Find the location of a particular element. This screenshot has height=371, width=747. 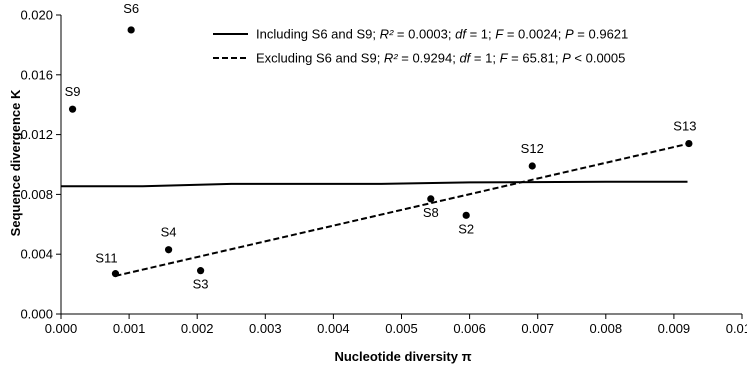

y-tick-label: 0.000 is located at coordinates (36, 314).